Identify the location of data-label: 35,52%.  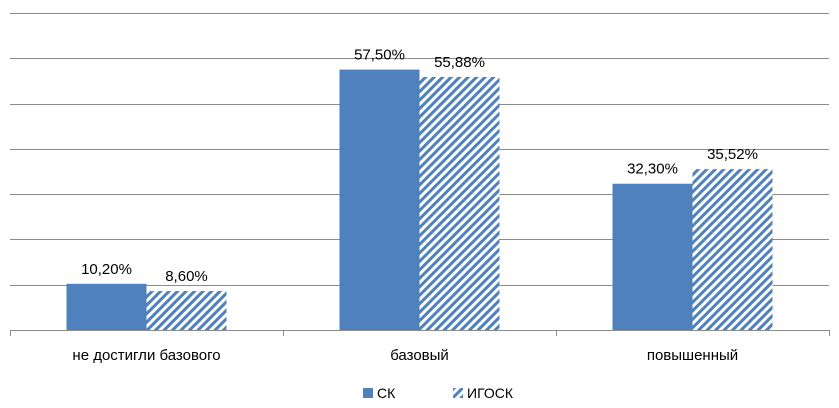
(732, 154).